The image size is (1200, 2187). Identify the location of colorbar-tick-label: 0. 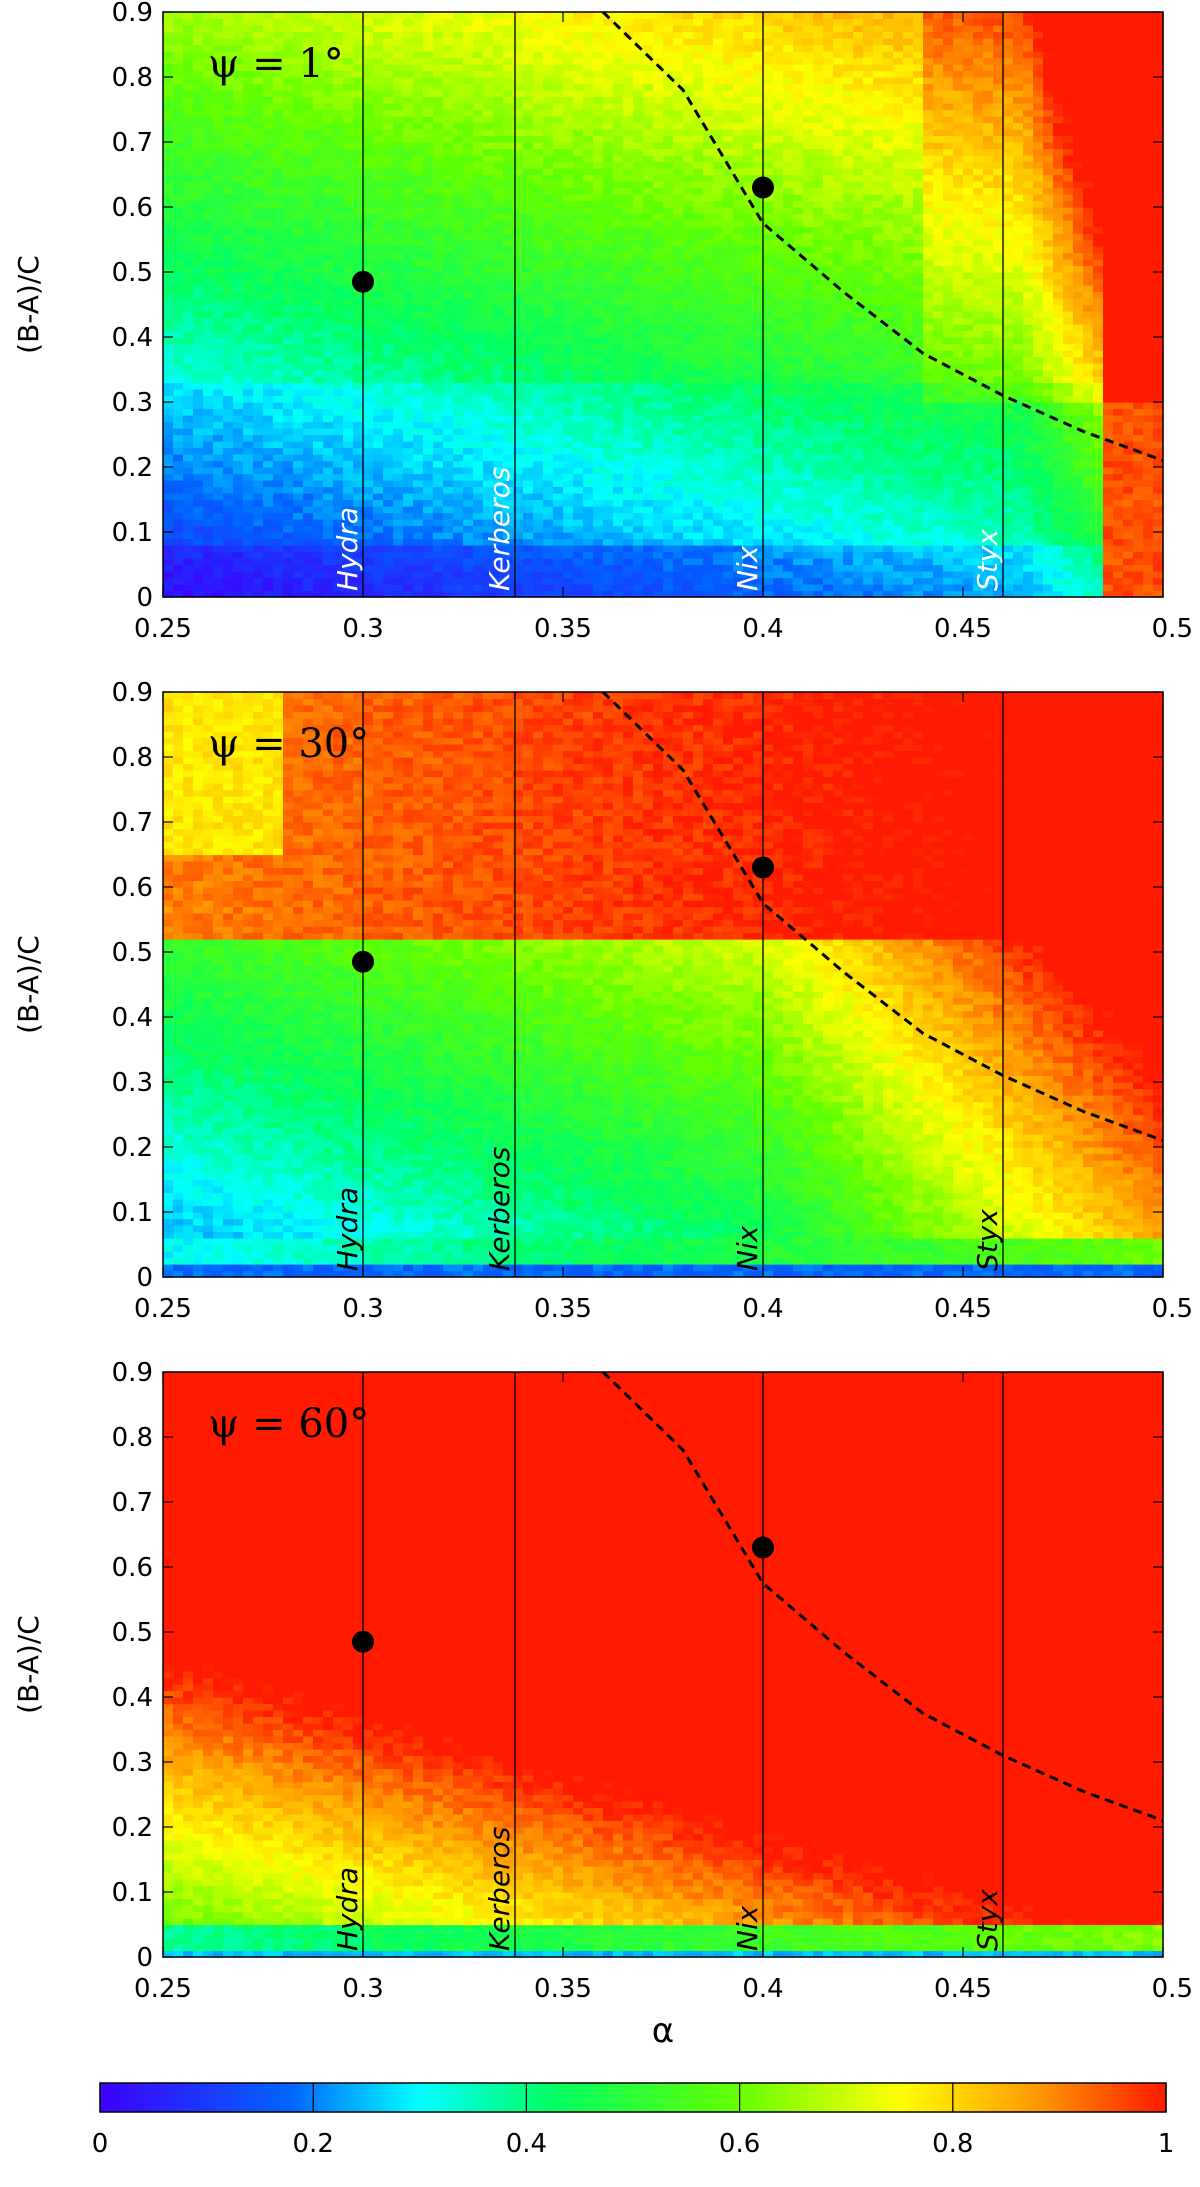
(100, 2144).